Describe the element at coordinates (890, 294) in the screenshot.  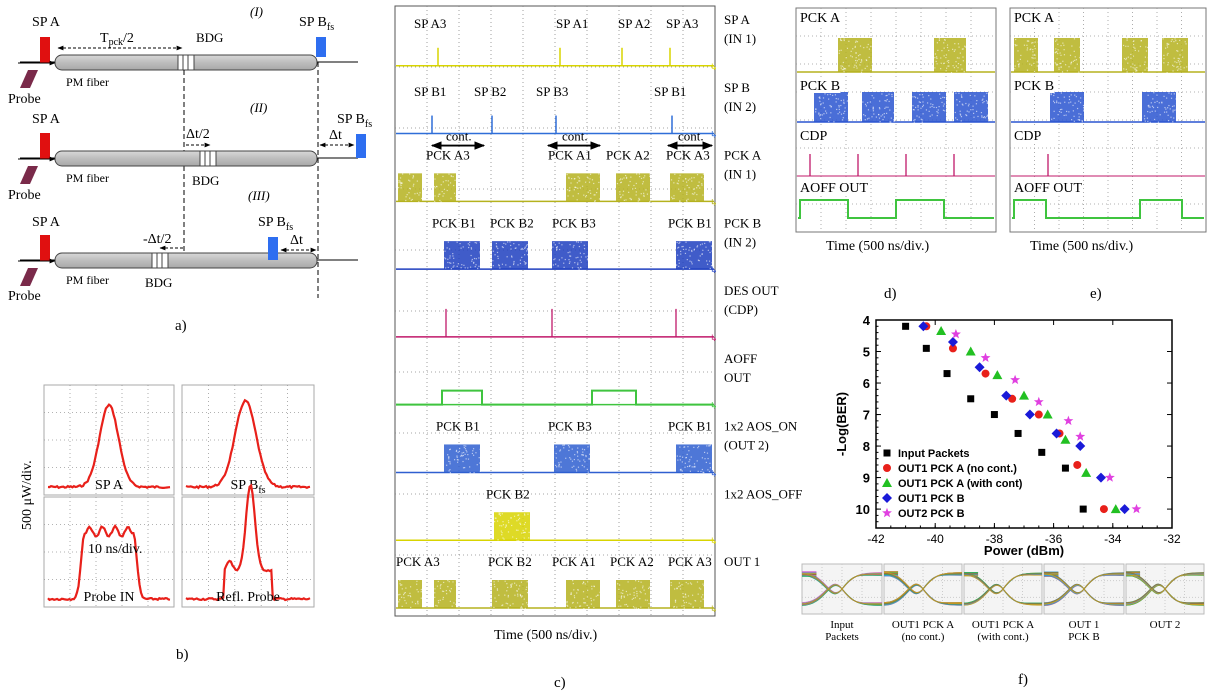
I see `panel-d-caption: d)` at that location.